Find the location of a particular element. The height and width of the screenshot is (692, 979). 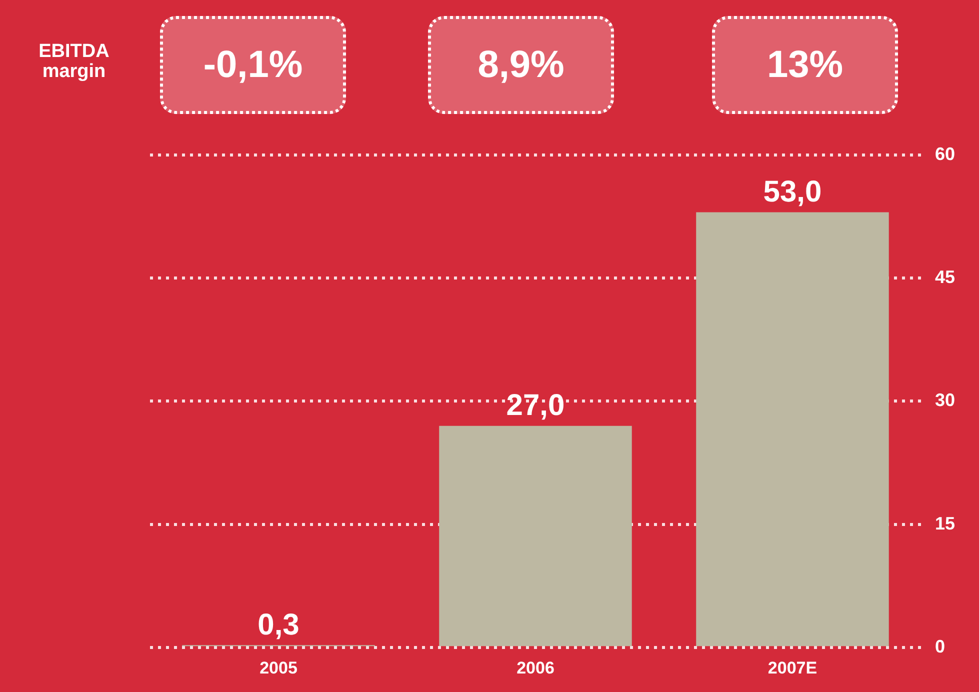

y-tick-label: 15 is located at coordinates (945, 523).